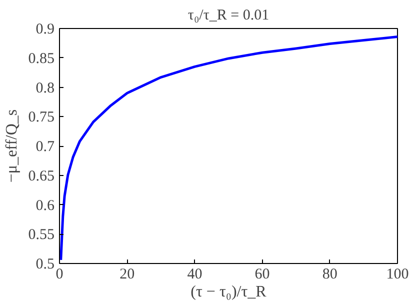  Describe the element at coordinates (127, 274) in the screenshot. I see `x-tick-label: 20` at that location.